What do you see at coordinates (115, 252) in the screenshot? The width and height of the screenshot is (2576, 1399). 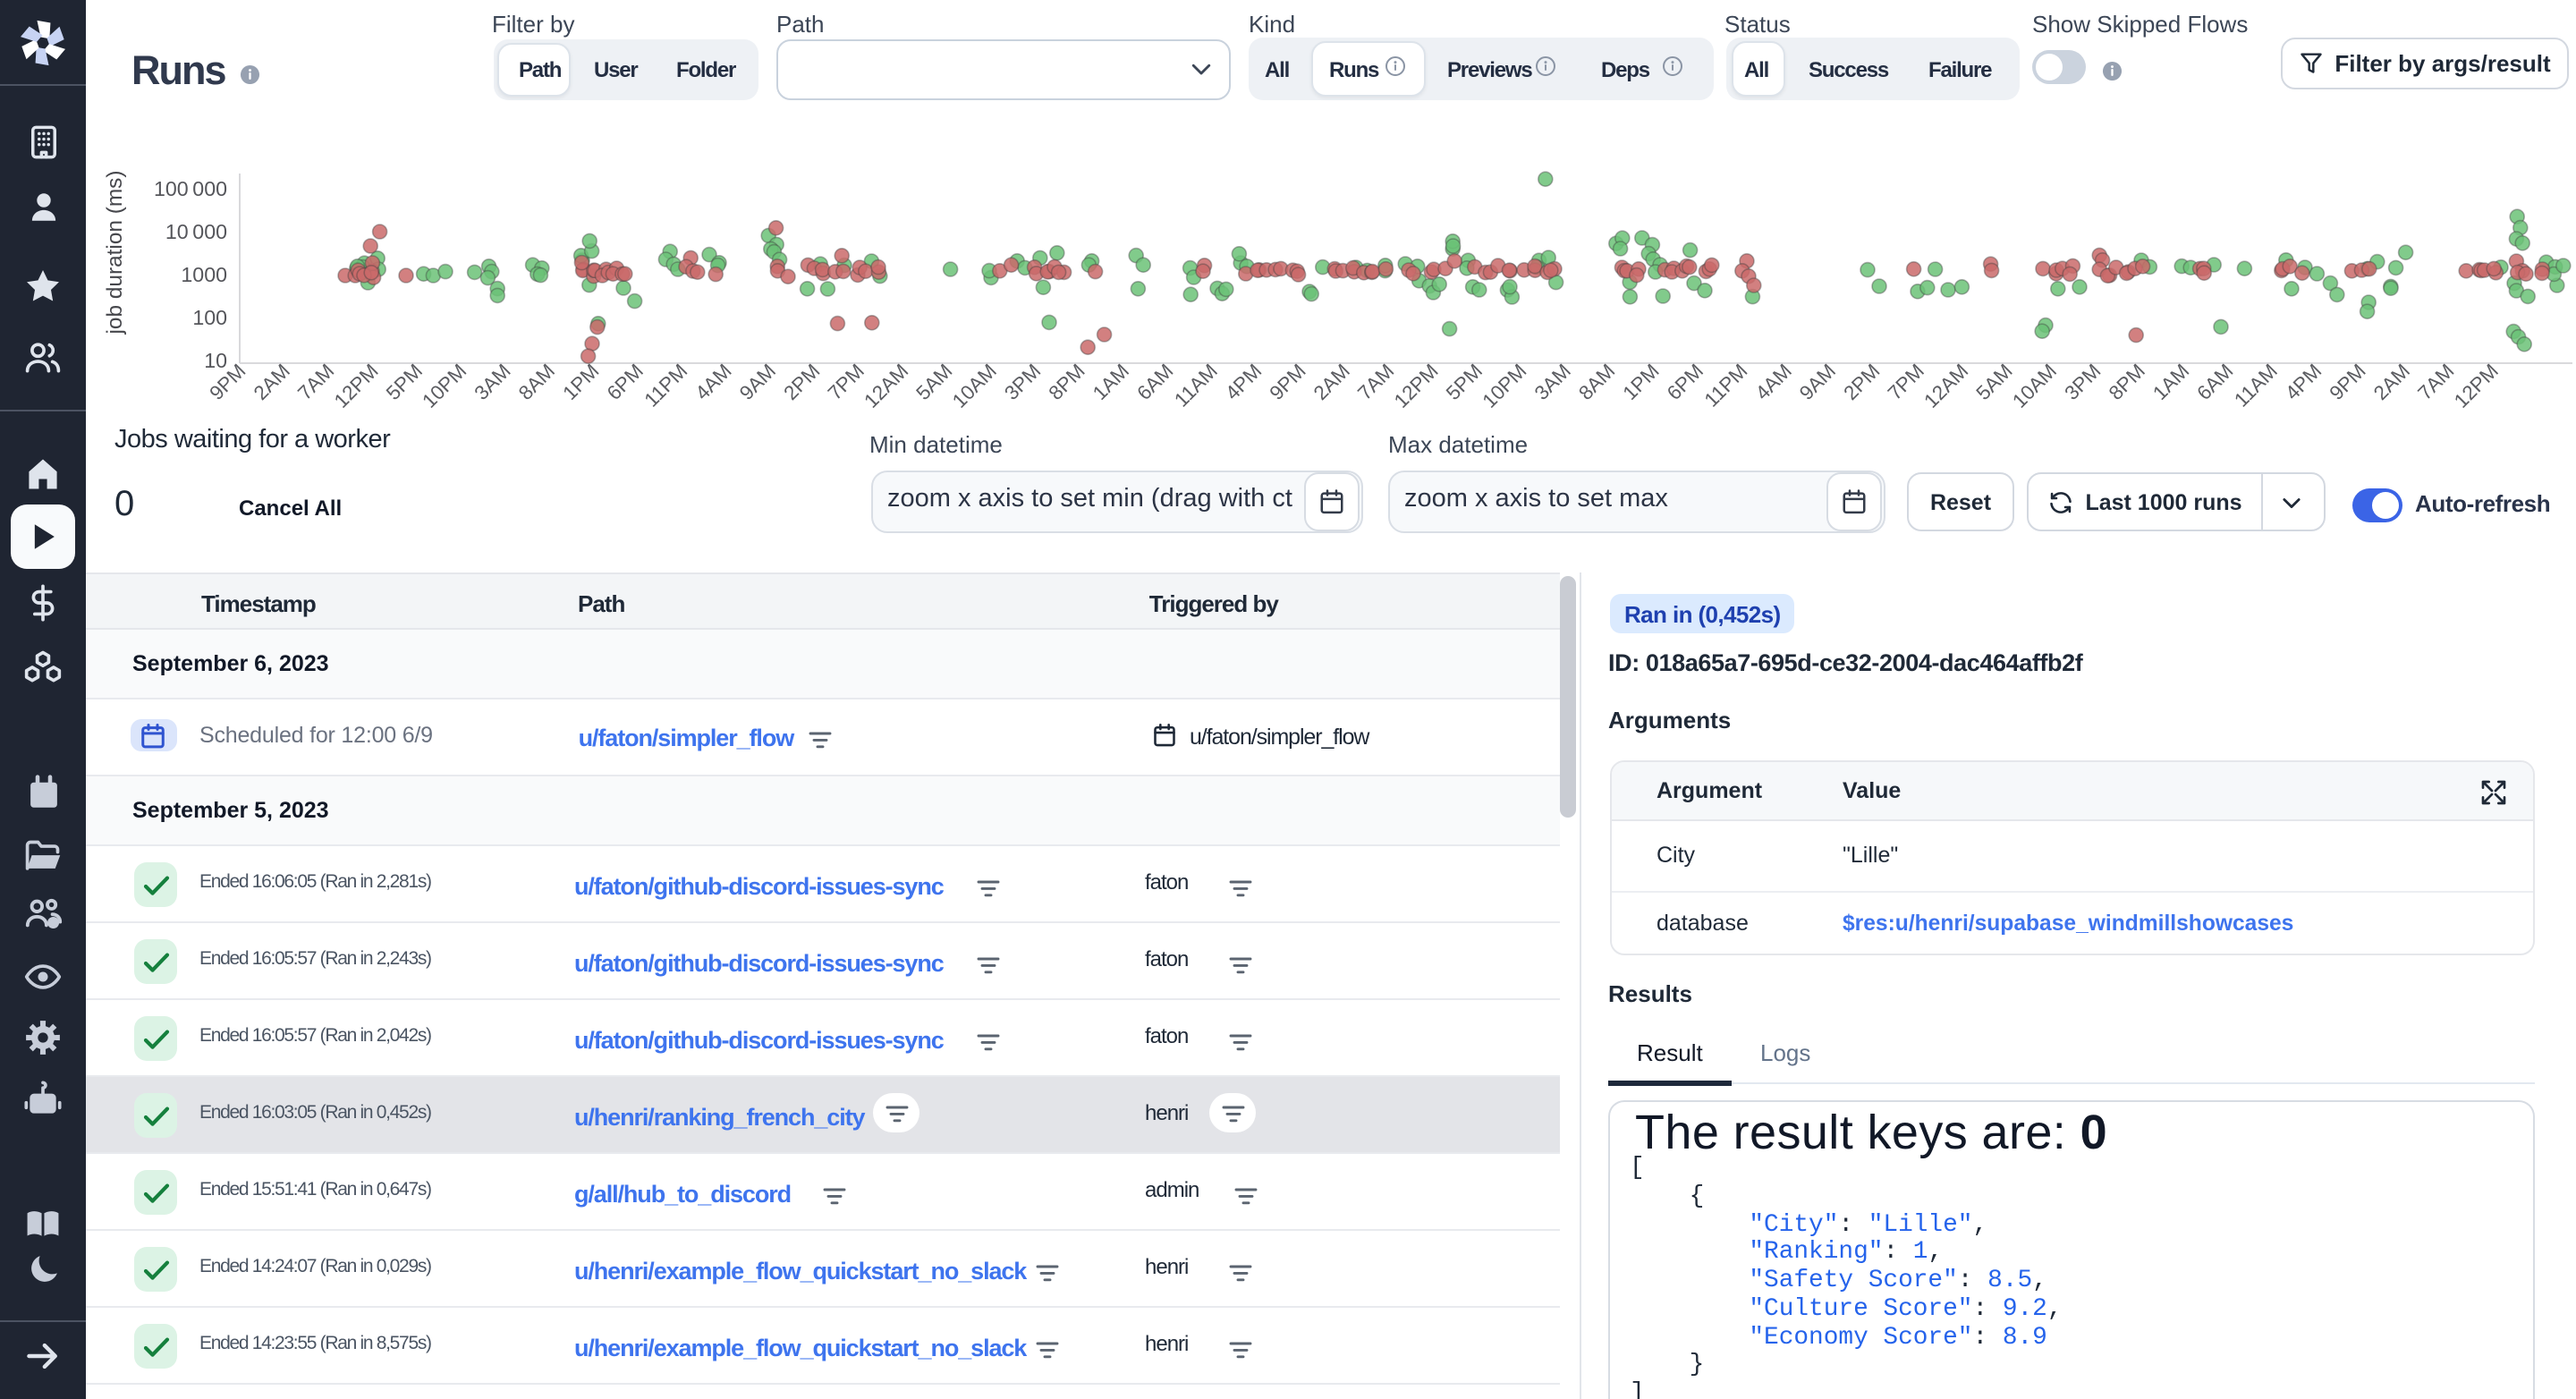 I see `svg-text: job duration (ms)` at bounding box center [115, 252].